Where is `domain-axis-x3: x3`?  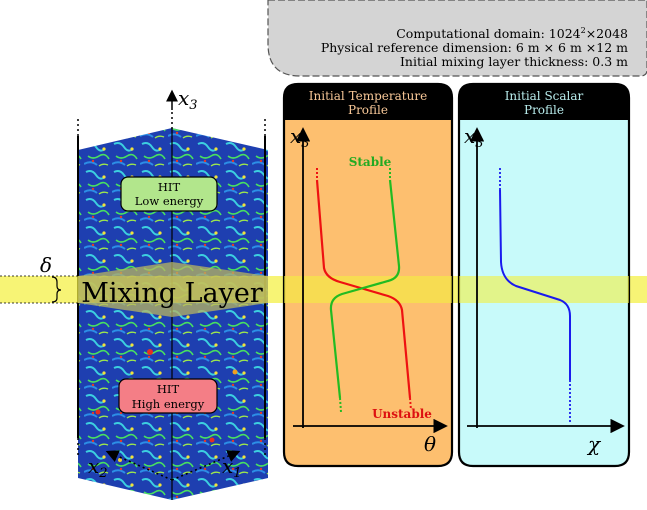 domain-axis-x3: x3 is located at coordinates (182, 108).